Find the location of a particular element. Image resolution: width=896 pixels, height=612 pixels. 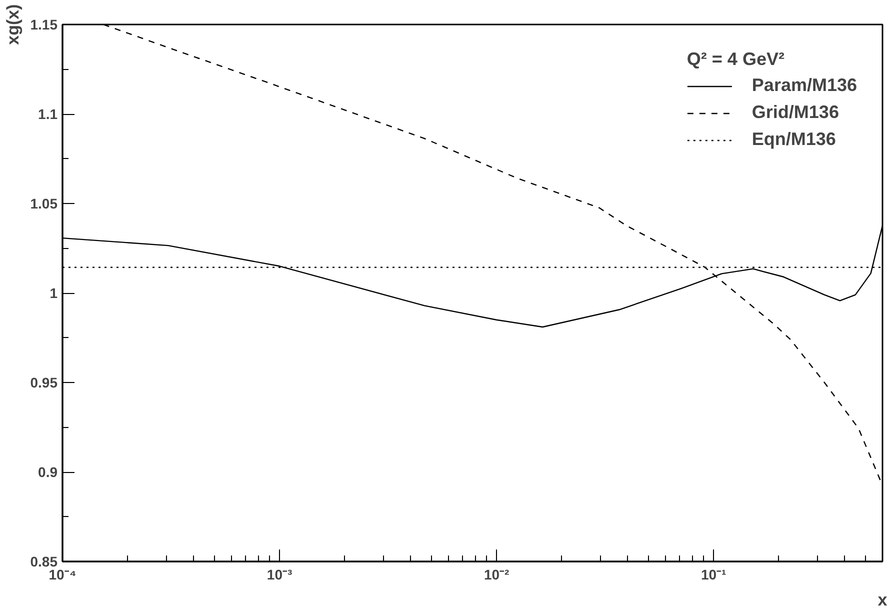

x-tick-label: 10⁻⁴ is located at coordinates (62, 574).